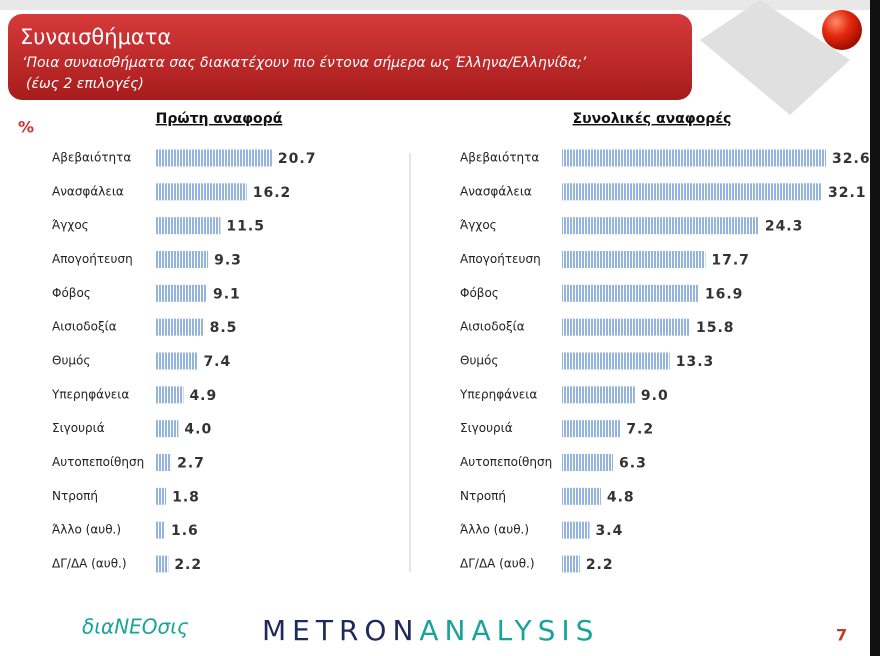 This screenshot has width=880, height=656. What do you see at coordinates (784, 227) in the screenshot?
I see `value-label: 24.3` at bounding box center [784, 227].